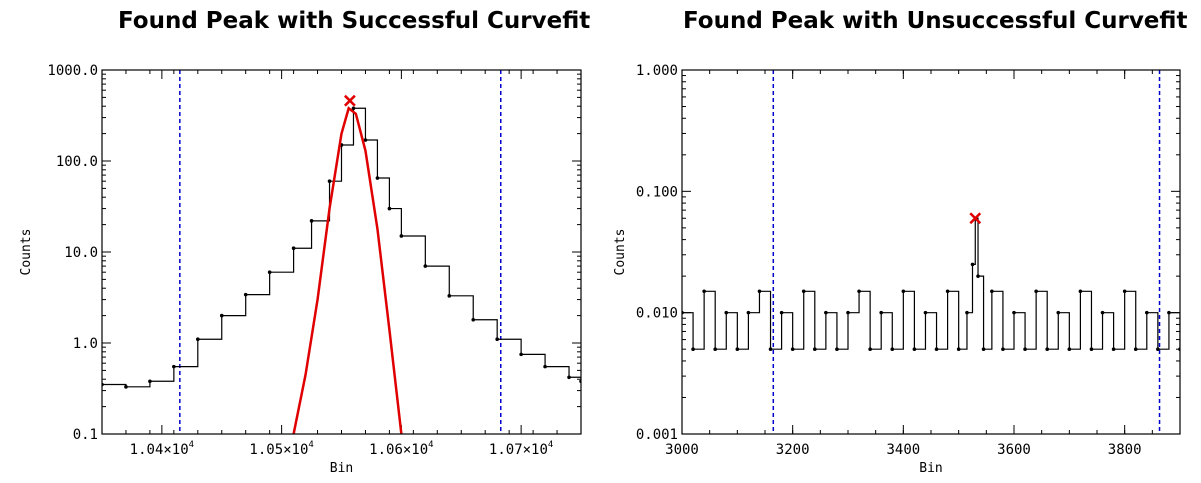 The image size is (1201, 483). Describe the element at coordinates (85, 435) in the screenshot. I see `y-tick-label-left: 0.1` at that location.